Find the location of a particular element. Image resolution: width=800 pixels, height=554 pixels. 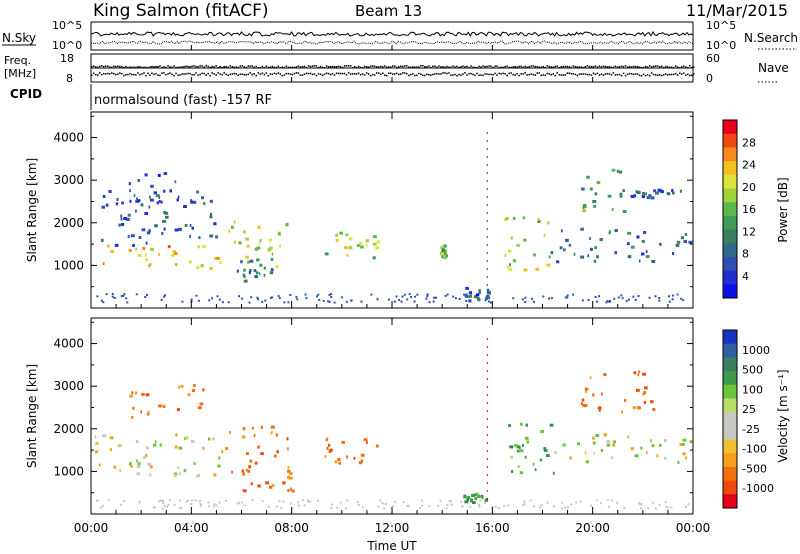

colorbar-swatch is located at coordinates (730, 209).